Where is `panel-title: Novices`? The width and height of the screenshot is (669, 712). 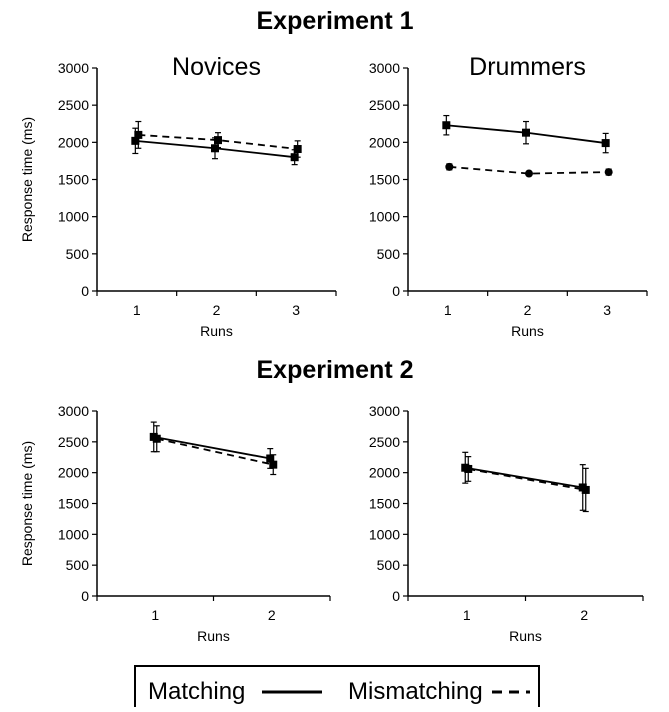
panel-title: Novices is located at coordinates (216, 67).